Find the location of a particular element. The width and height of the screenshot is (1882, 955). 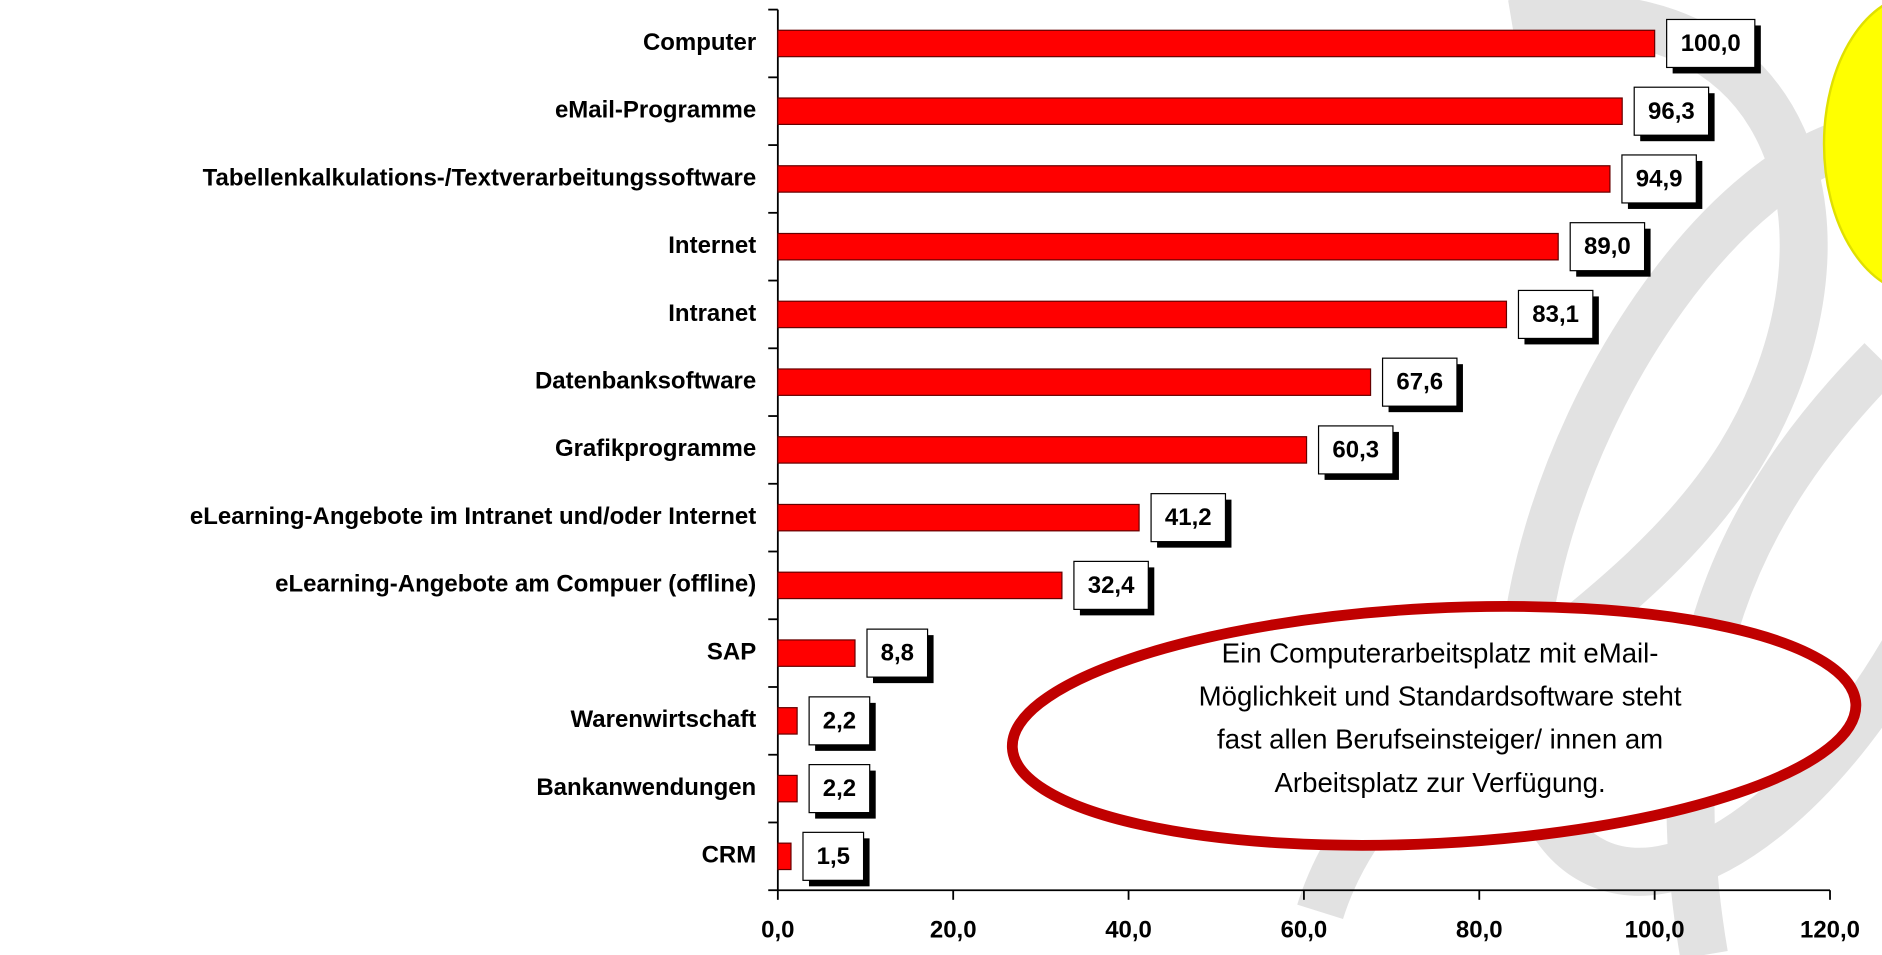

annotation-ellipse is located at coordinates (1434, 725).